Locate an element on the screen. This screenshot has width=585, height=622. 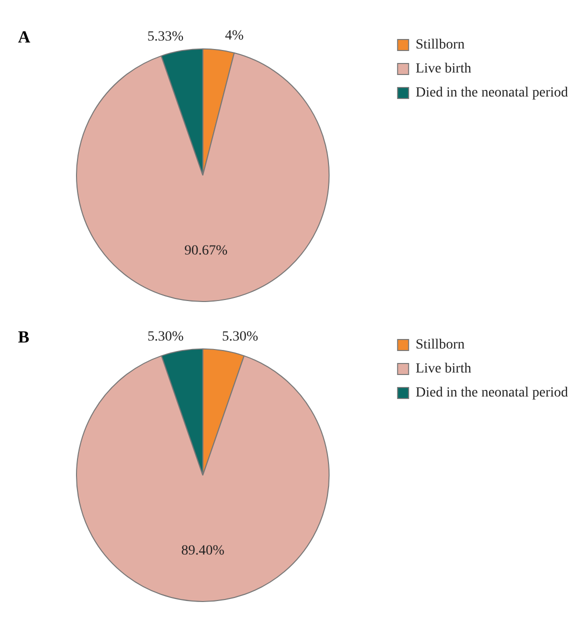
data-label: 4% is located at coordinates (234, 36).